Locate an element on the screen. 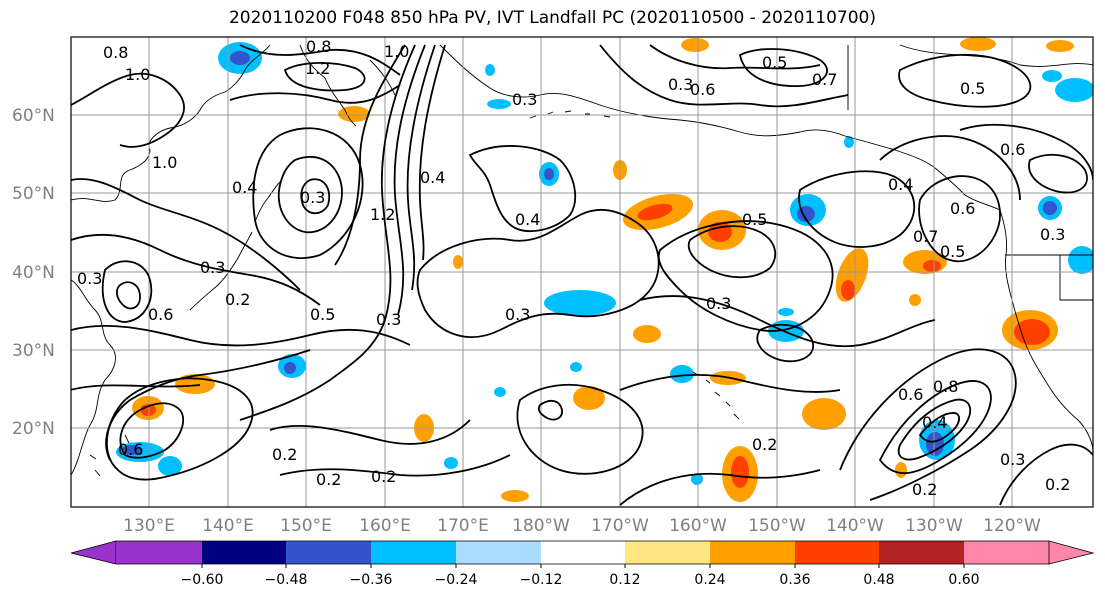 This screenshot has width=1105, height=601. canada-border is located at coordinates (970, 77).